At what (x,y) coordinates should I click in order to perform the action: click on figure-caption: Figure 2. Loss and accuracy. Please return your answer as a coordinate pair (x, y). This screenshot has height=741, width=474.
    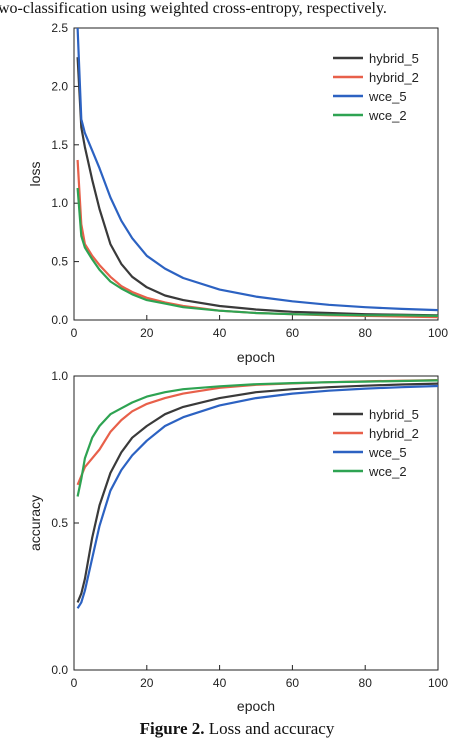
    Looking at the image, I should click on (237, 729).